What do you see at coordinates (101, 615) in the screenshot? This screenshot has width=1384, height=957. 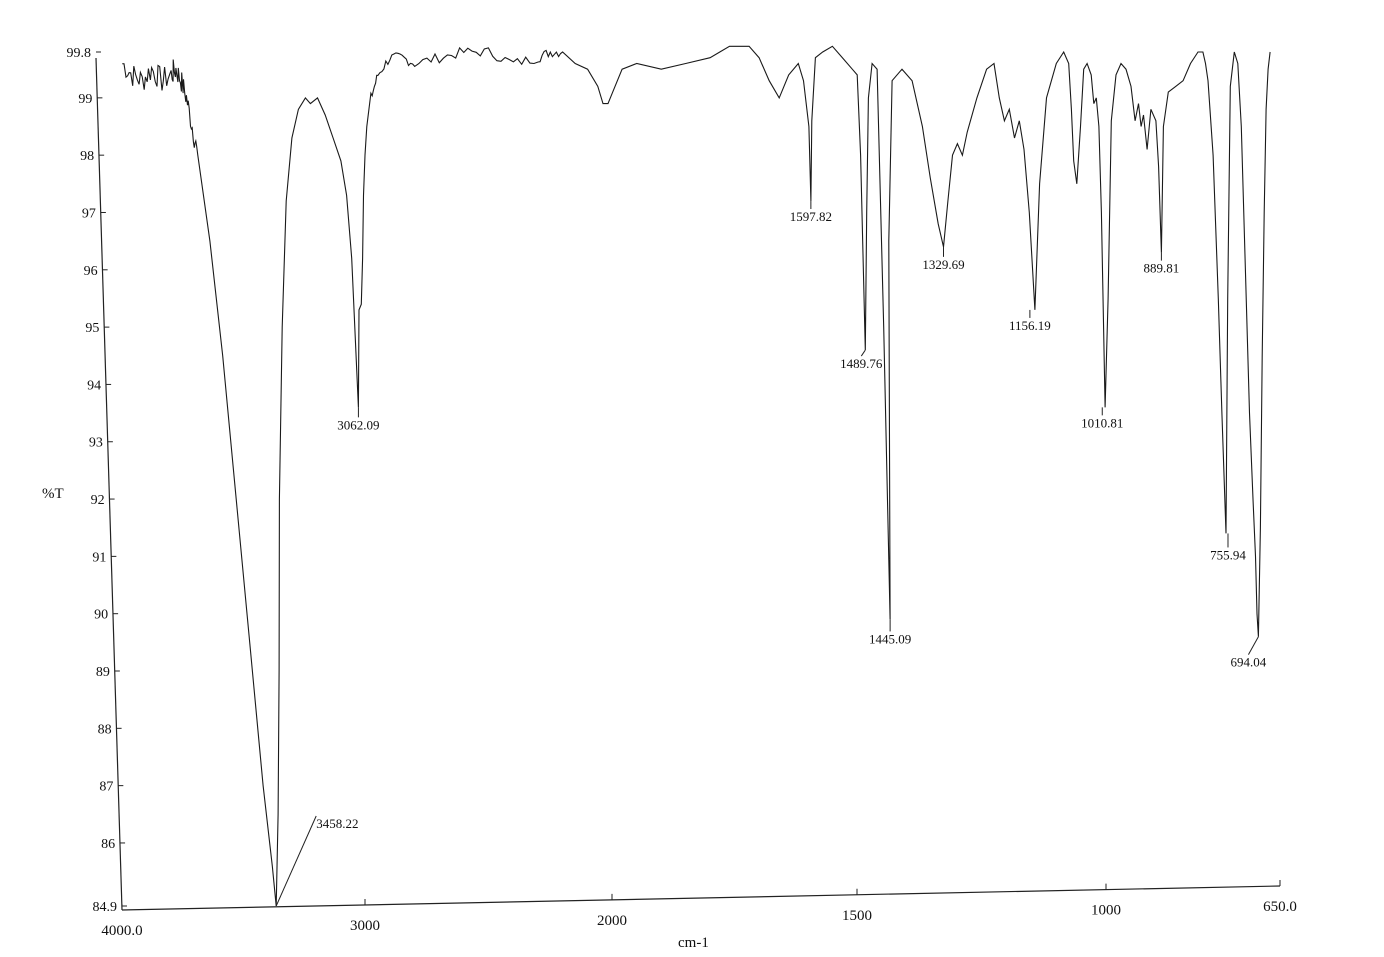 I see `y-tick-label: 90` at bounding box center [101, 615].